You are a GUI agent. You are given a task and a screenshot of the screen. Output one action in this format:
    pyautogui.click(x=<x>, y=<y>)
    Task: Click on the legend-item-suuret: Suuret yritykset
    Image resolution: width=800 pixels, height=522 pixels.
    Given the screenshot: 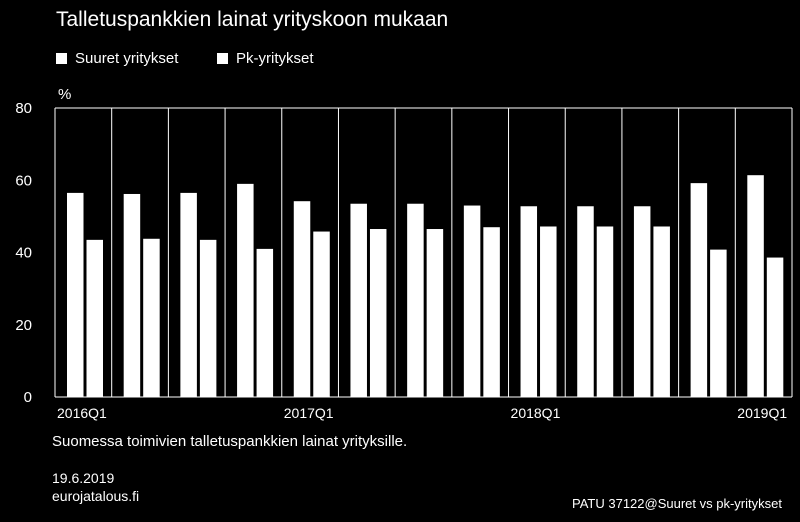 What is the action you would take?
    pyautogui.click(x=117, y=58)
    